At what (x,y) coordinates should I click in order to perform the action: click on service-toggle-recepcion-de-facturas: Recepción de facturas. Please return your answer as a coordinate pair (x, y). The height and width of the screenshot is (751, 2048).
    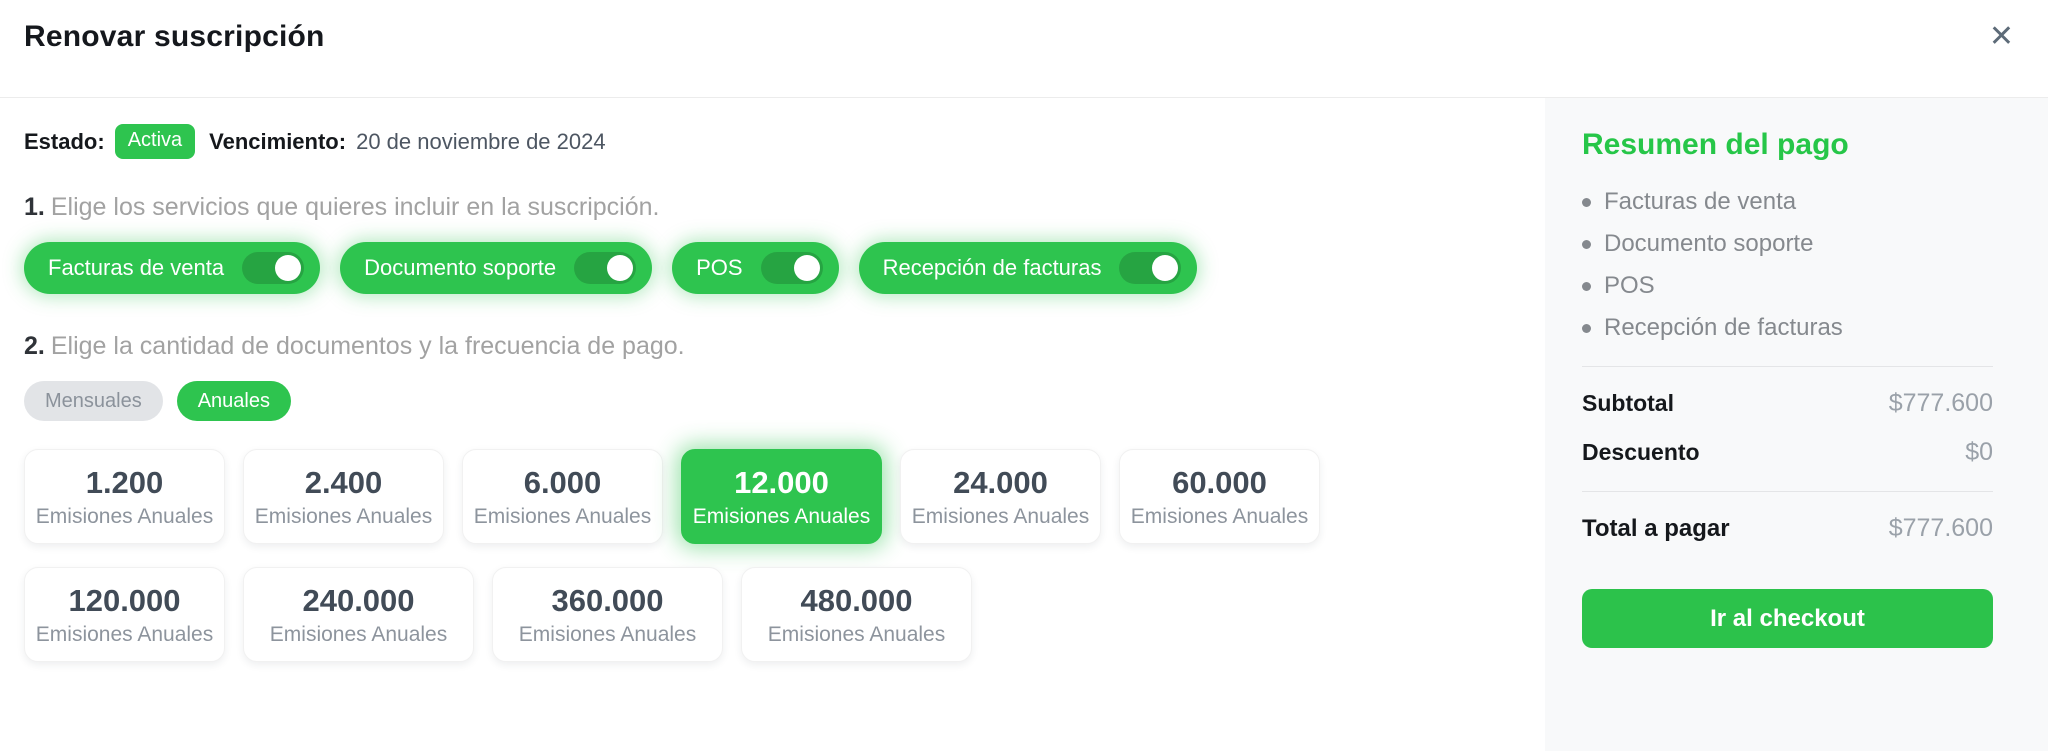
    Looking at the image, I should click on (1028, 268).